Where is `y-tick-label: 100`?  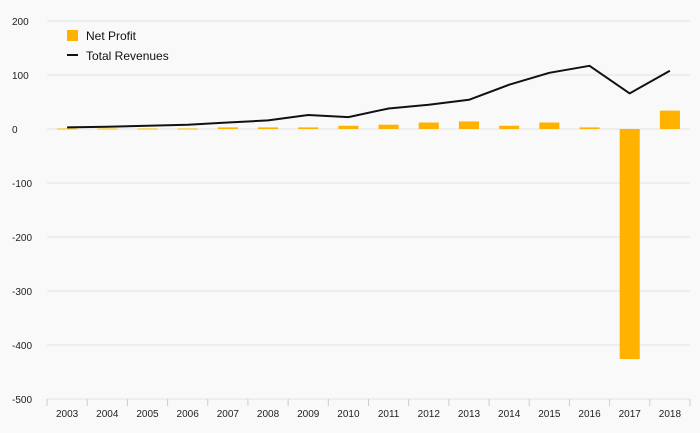 y-tick-label: 100 is located at coordinates (20, 76).